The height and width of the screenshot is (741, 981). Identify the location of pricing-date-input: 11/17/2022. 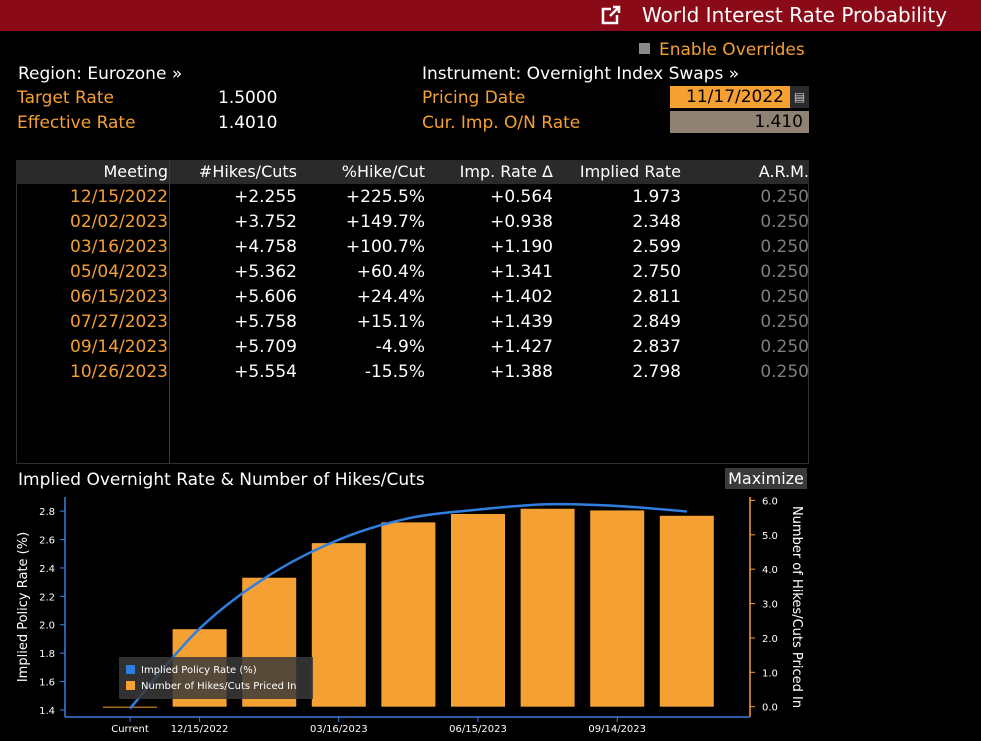
(730, 97).